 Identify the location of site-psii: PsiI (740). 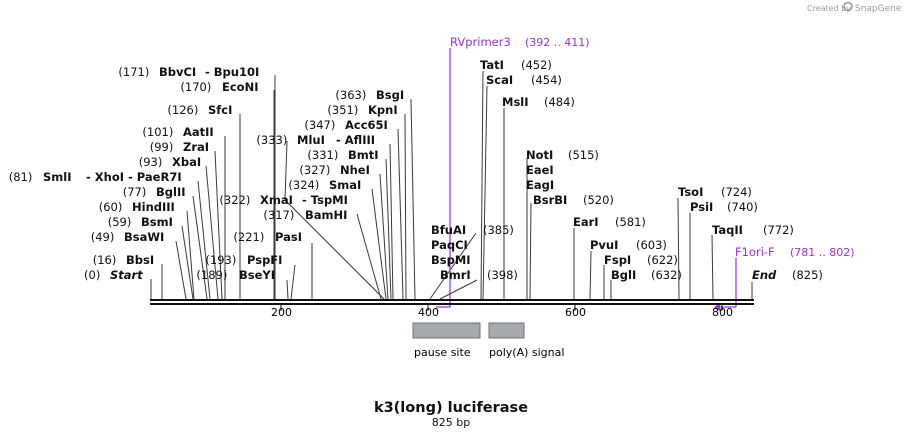
(724, 207).